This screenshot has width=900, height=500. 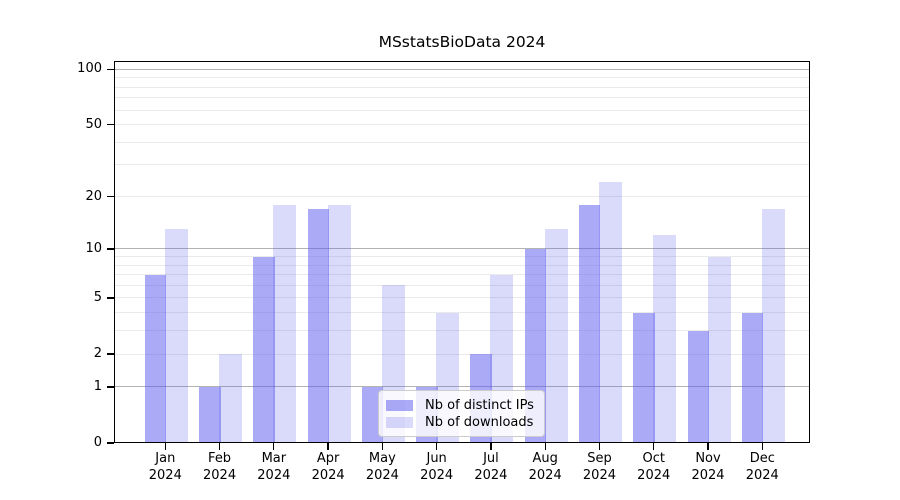 I want to click on y-tick-label: 5, so click(x=97, y=297).